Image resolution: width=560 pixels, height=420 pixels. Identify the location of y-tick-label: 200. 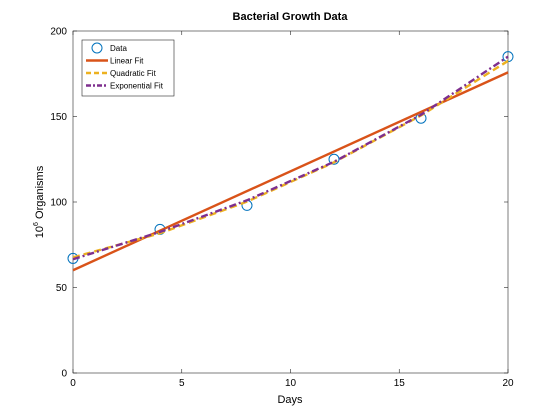
(58, 32).